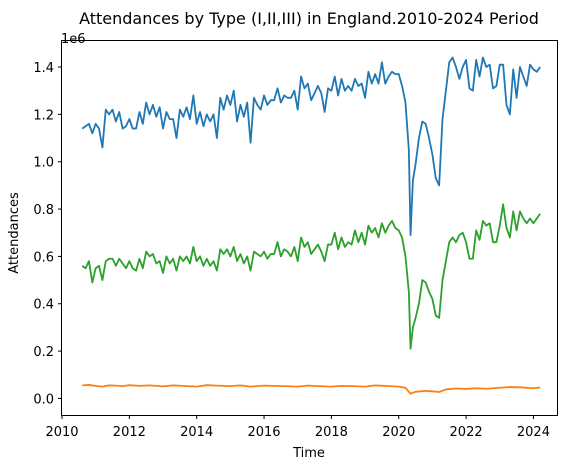 Image resolution: width=567 pixels, height=470 pixels. Describe the element at coordinates (43, 115) in the screenshot. I see `y-tick-label: 1.2` at that location.